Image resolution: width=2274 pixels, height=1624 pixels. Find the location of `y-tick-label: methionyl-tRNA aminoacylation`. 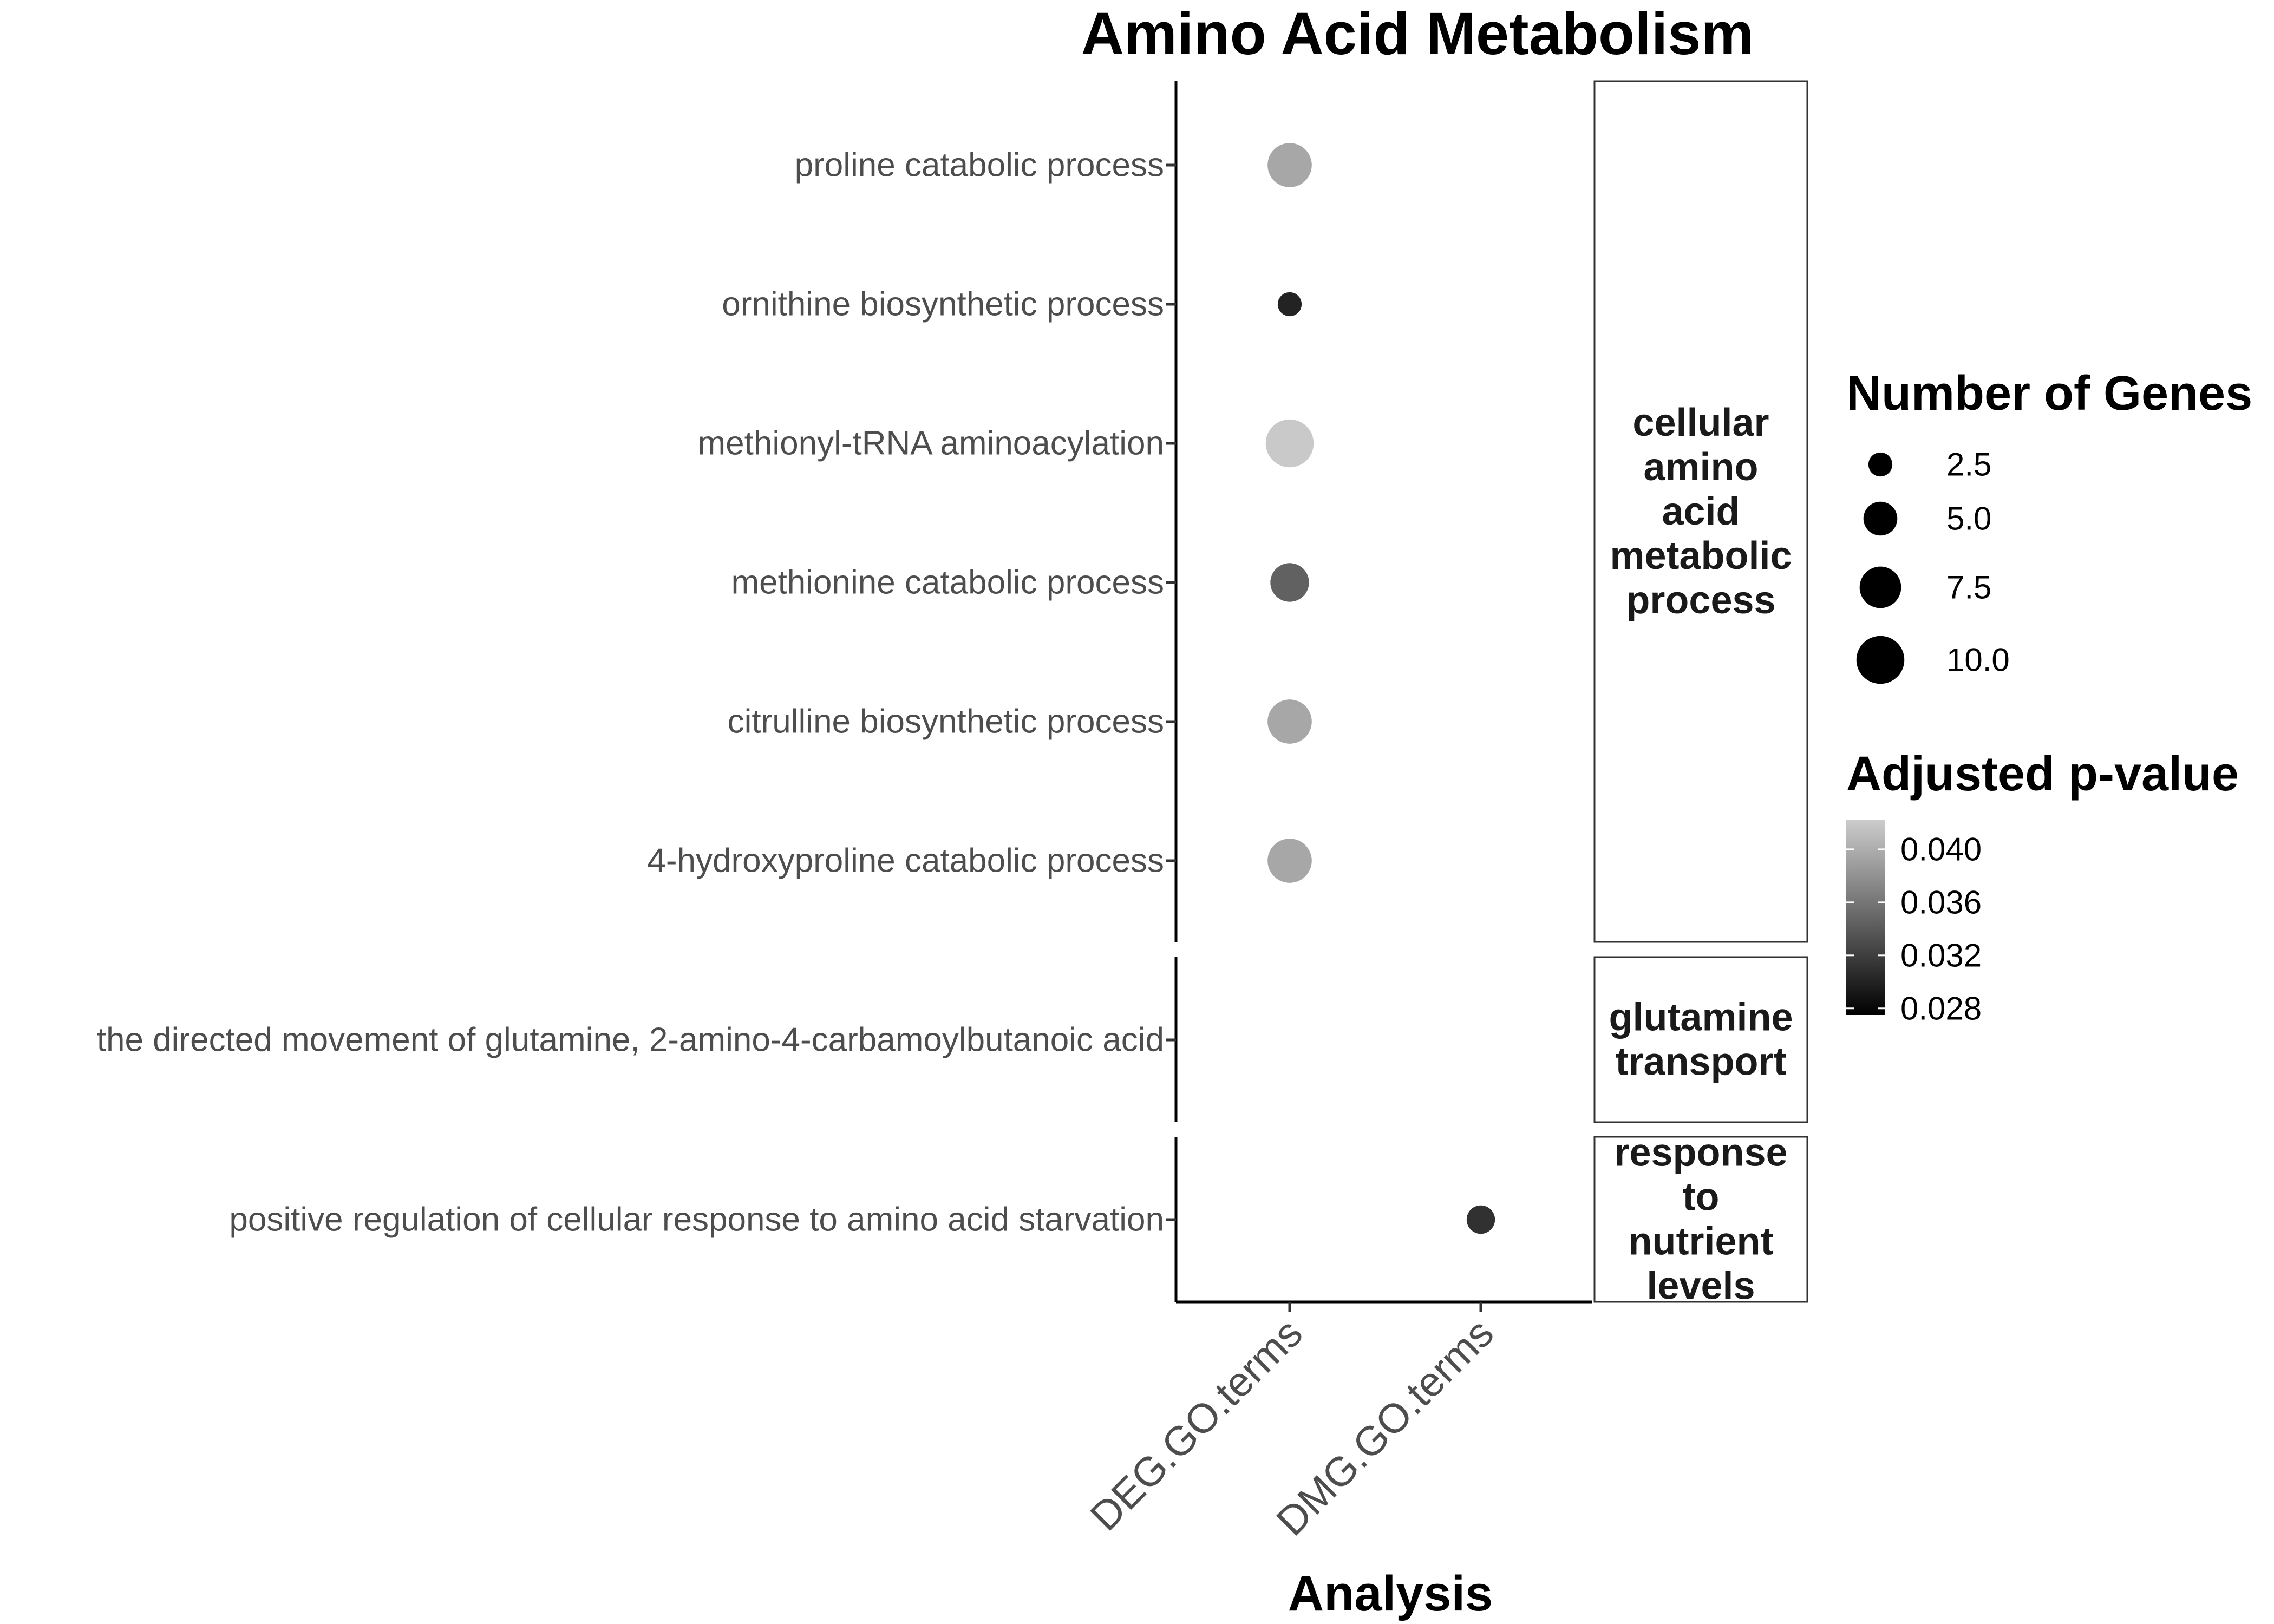

y-tick-label: methionyl-tRNA aminoacylation is located at coordinates (932, 443).